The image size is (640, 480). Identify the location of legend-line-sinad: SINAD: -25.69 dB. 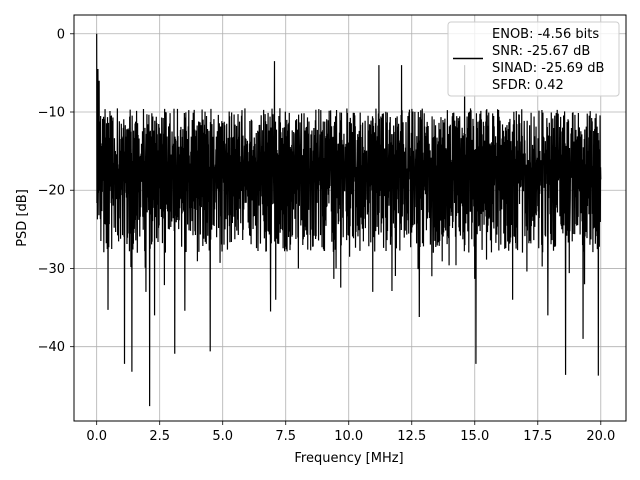
(548, 68).